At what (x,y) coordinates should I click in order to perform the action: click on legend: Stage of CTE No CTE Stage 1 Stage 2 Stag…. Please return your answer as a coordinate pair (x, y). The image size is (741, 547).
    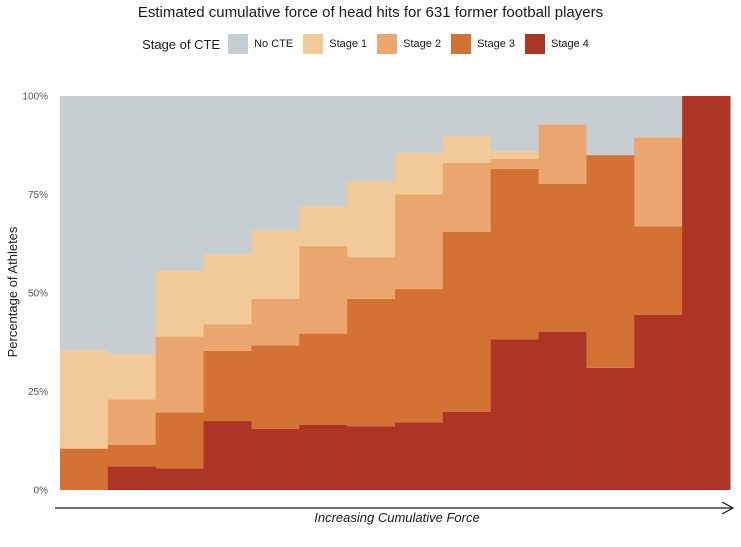
    Looking at the image, I should click on (370, 44).